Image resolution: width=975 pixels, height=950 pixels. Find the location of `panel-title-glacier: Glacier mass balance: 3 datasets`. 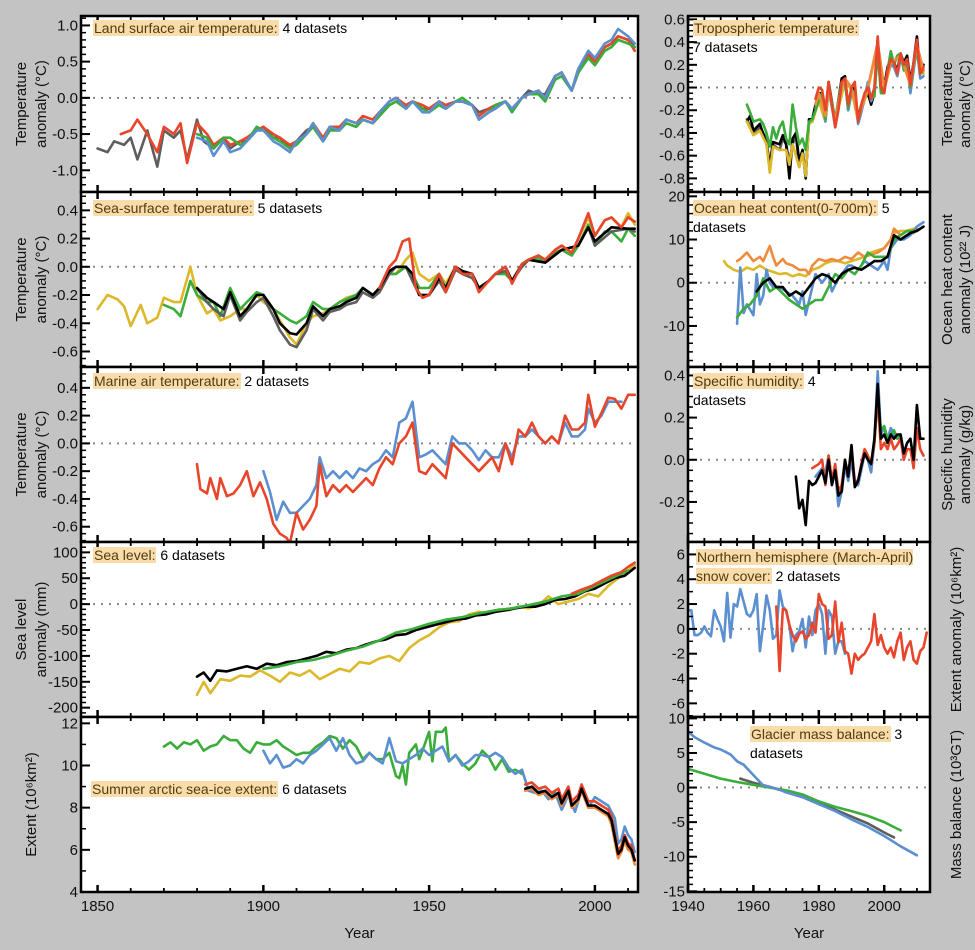

panel-title-glacier: Glacier mass balance: 3 datasets is located at coordinates (835, 744).